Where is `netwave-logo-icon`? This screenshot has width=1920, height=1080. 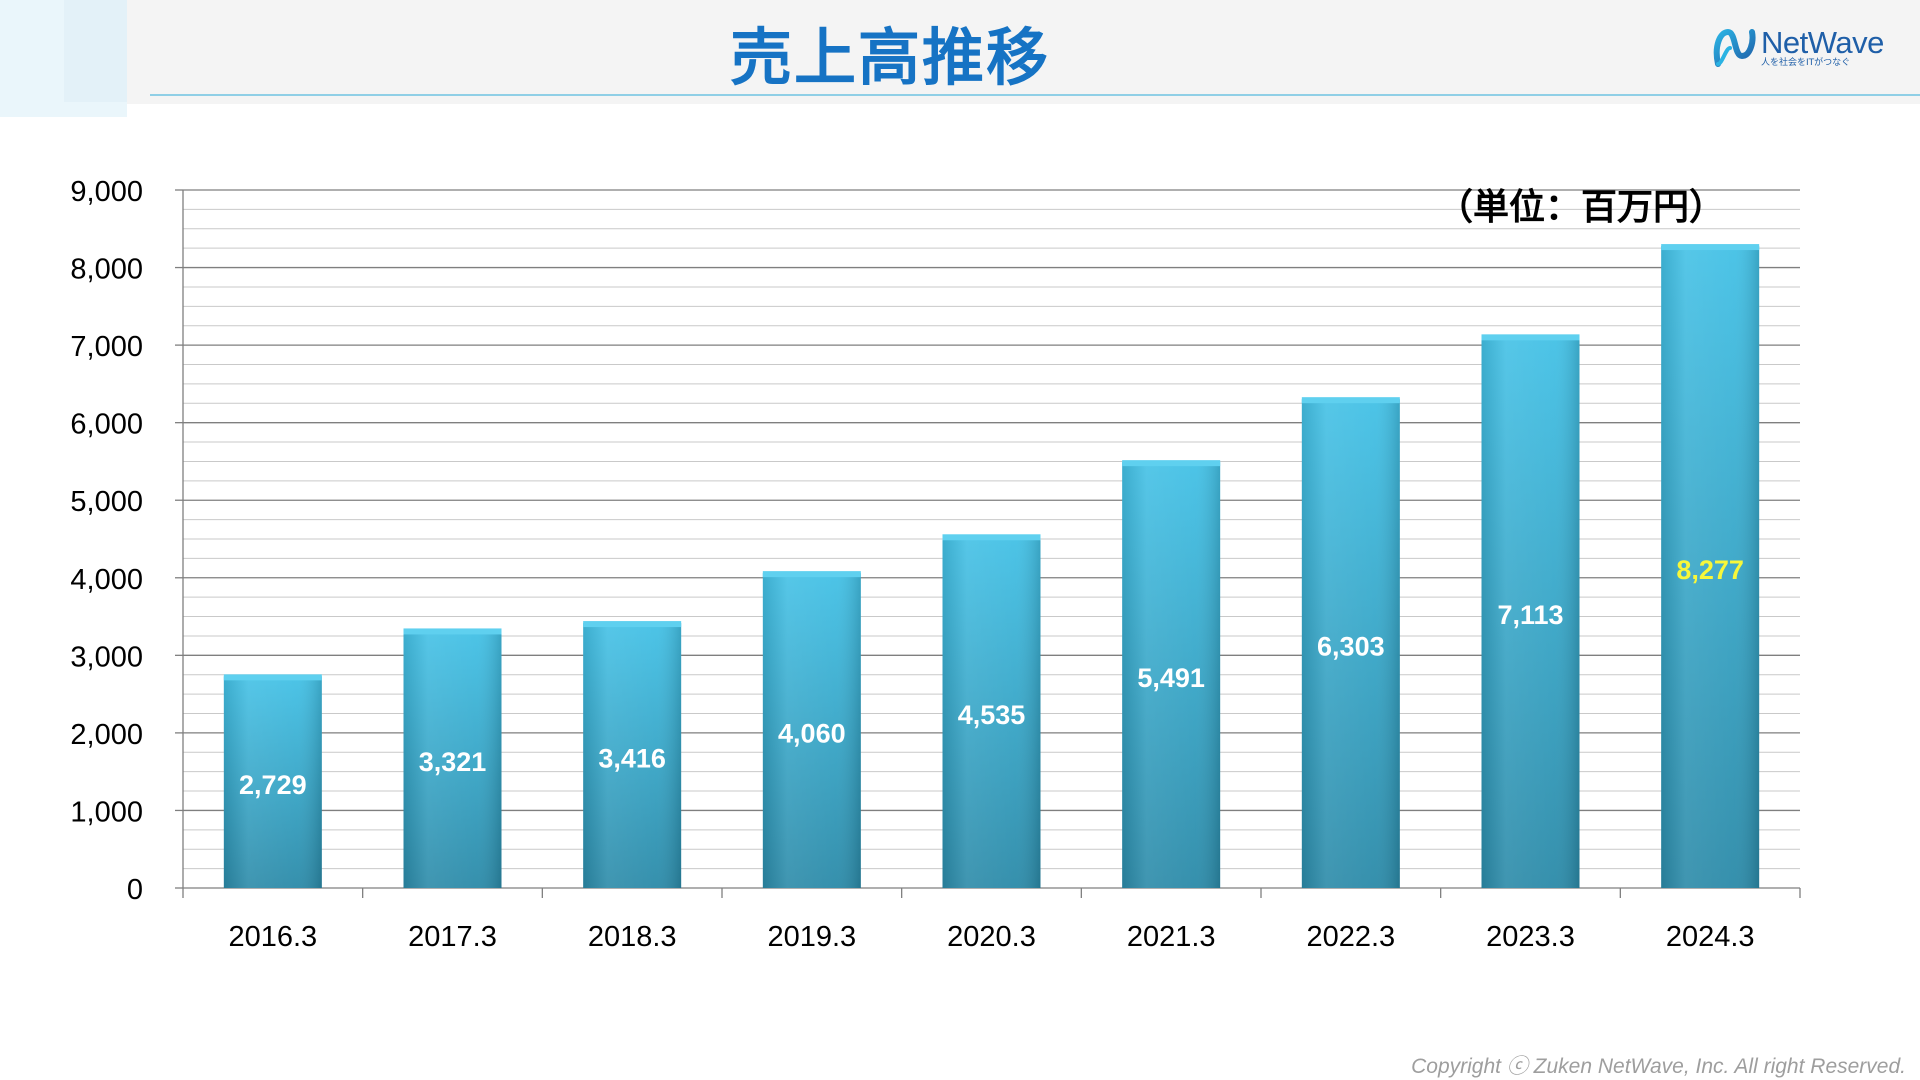
netwave-logo-icon is located at coordinates (1734, 47).